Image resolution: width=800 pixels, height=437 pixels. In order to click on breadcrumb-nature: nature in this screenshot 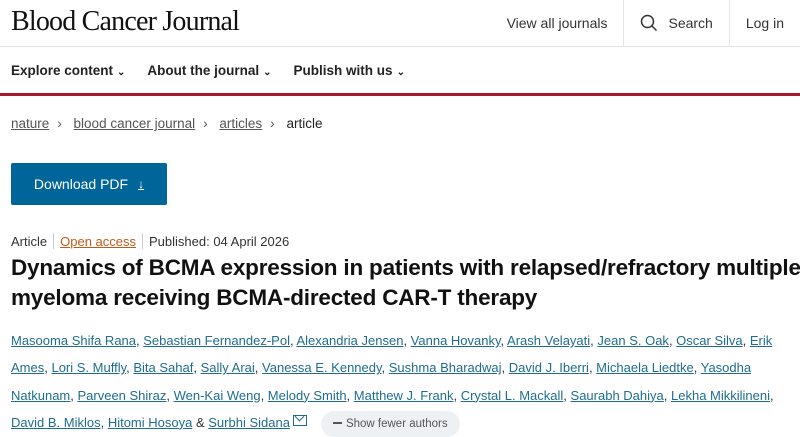, I will do `click(30, 123)`.